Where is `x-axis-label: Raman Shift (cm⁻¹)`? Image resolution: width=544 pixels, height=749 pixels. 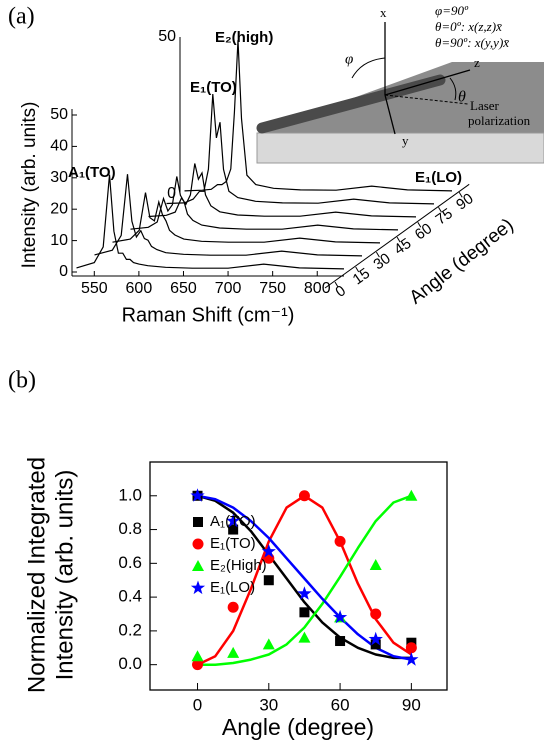
x-axis-label: Raman Shift (cm⁻¹) is located at coordinates (208, 315).